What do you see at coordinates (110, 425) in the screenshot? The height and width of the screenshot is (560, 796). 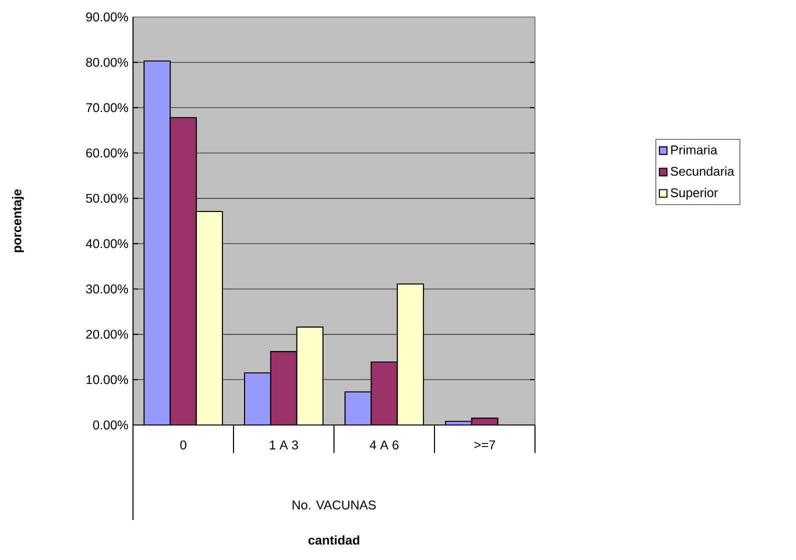 I see `y-tick-label: 0.00%` at bounding box center [110, 425].